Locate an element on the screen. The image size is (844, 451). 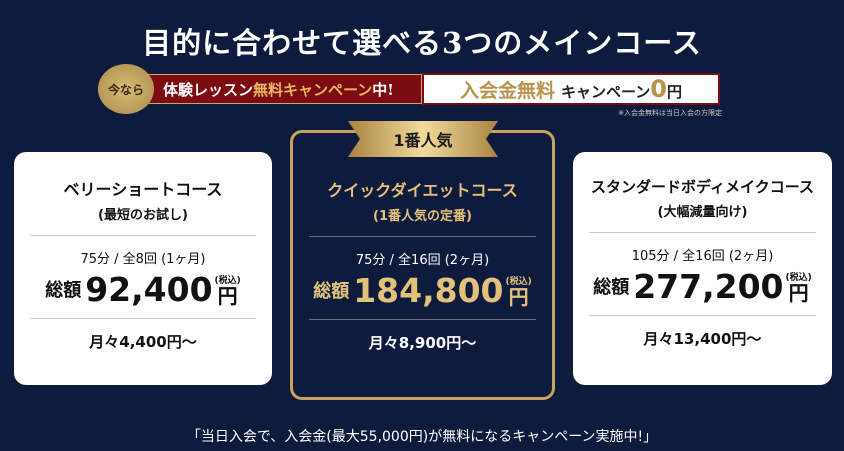
banner-text-end: 中! is located at coordinates (383, 89).